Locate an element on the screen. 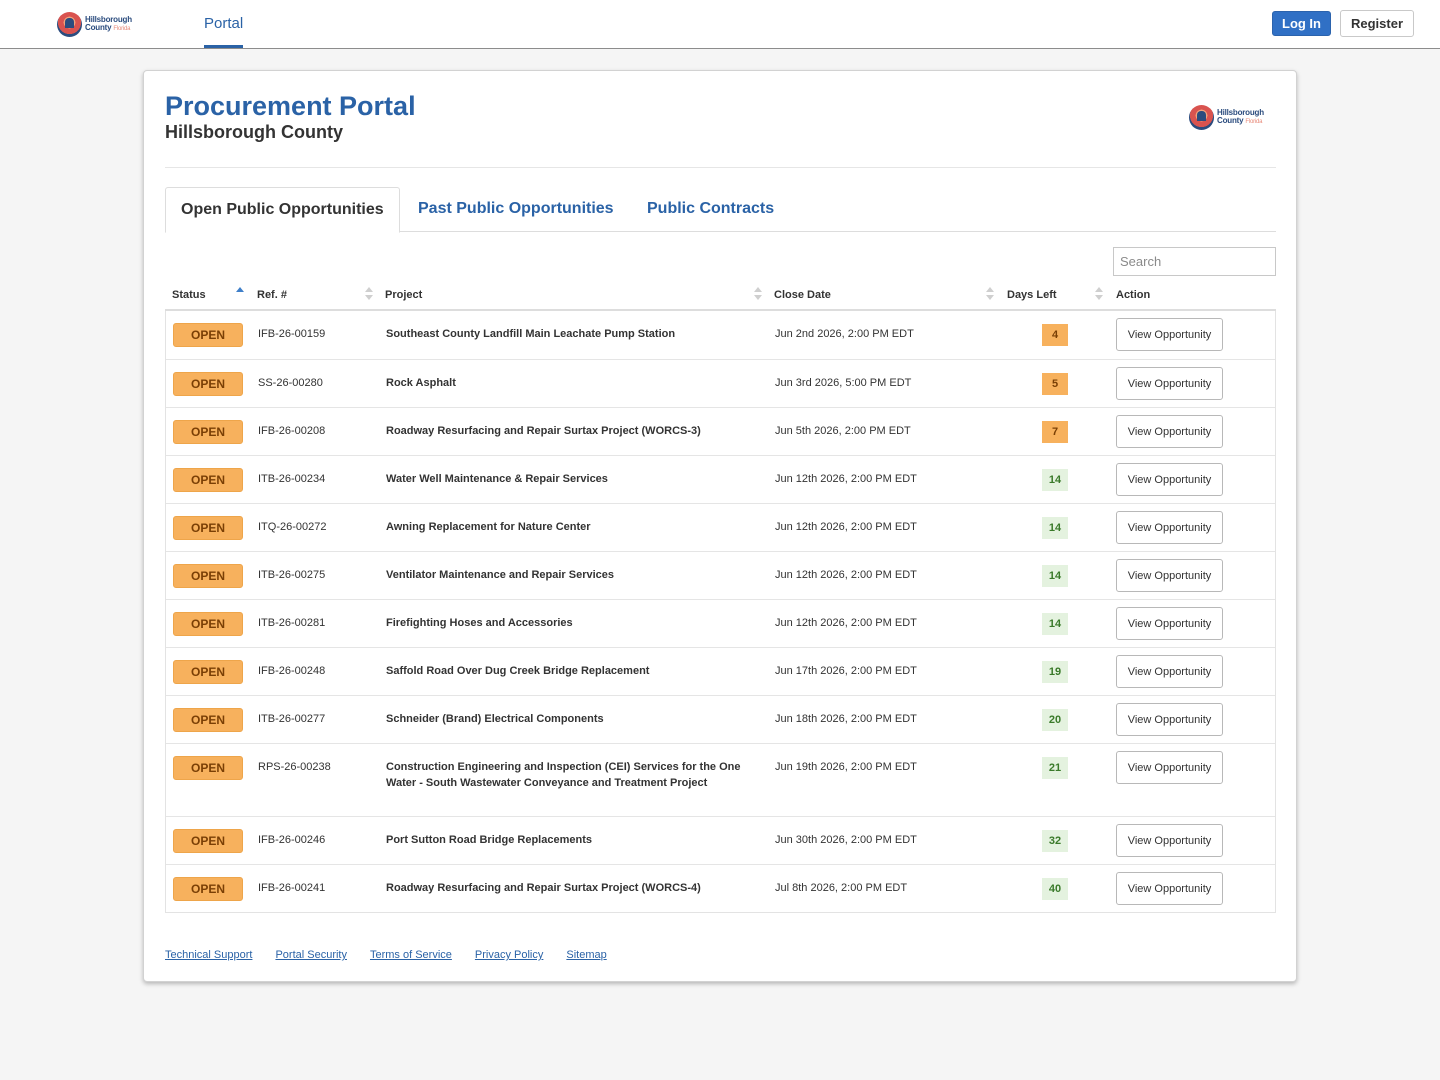 Image resolution: width=1440 pixels, height=1080 pixels. page-subtitle: Hillsborough County is located at coordinates (254, 132).